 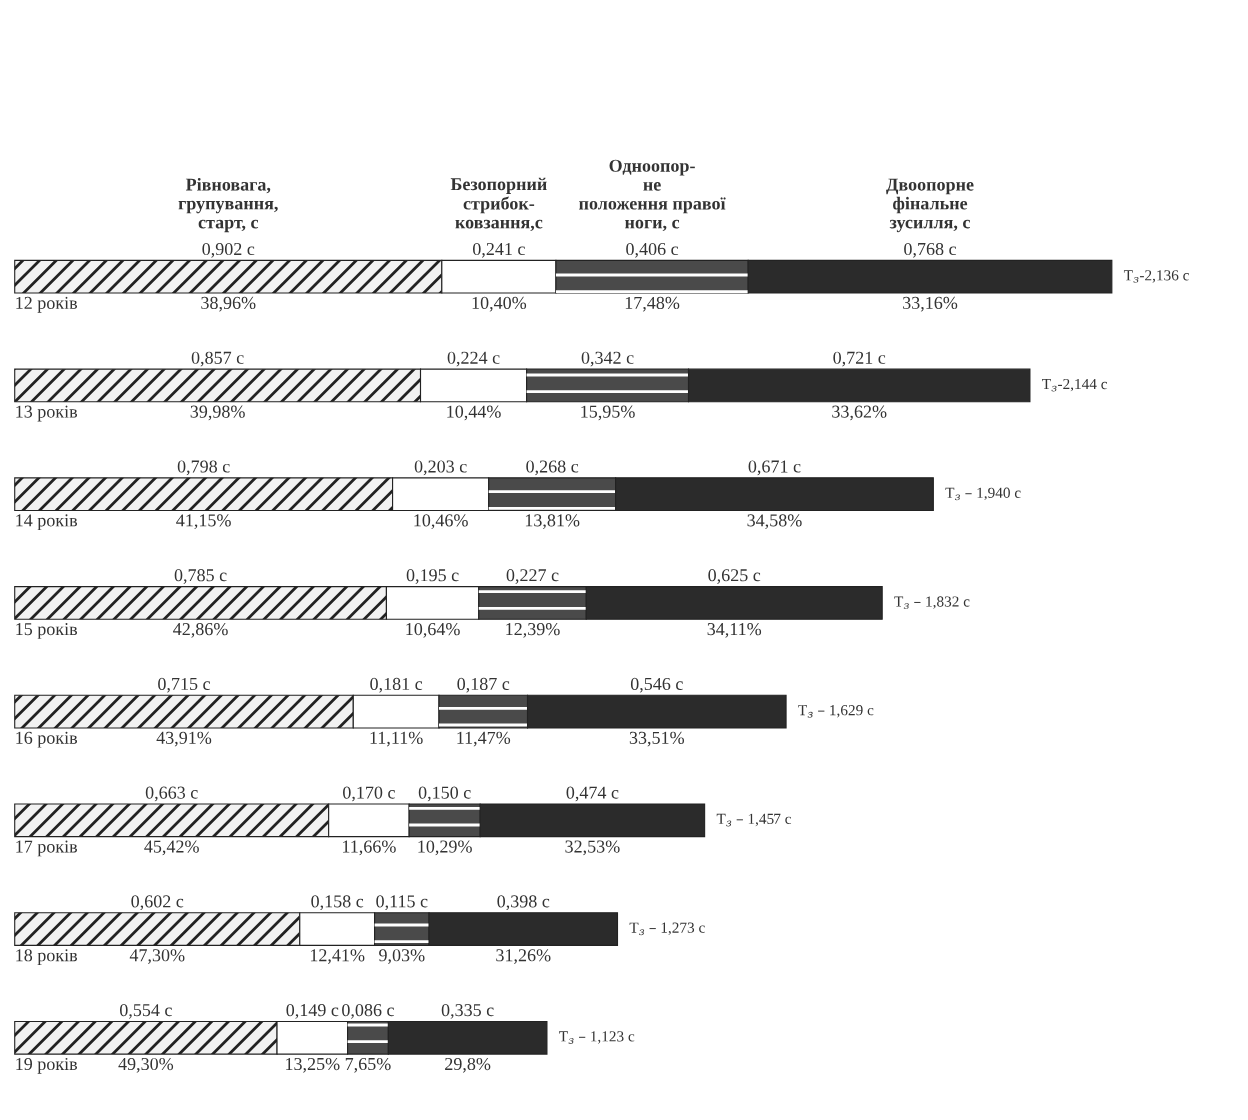 What do you see at coordinates (734, 630) in the screenshot?
I see `annotation: 34,11%` at bounding box center [734, 630].